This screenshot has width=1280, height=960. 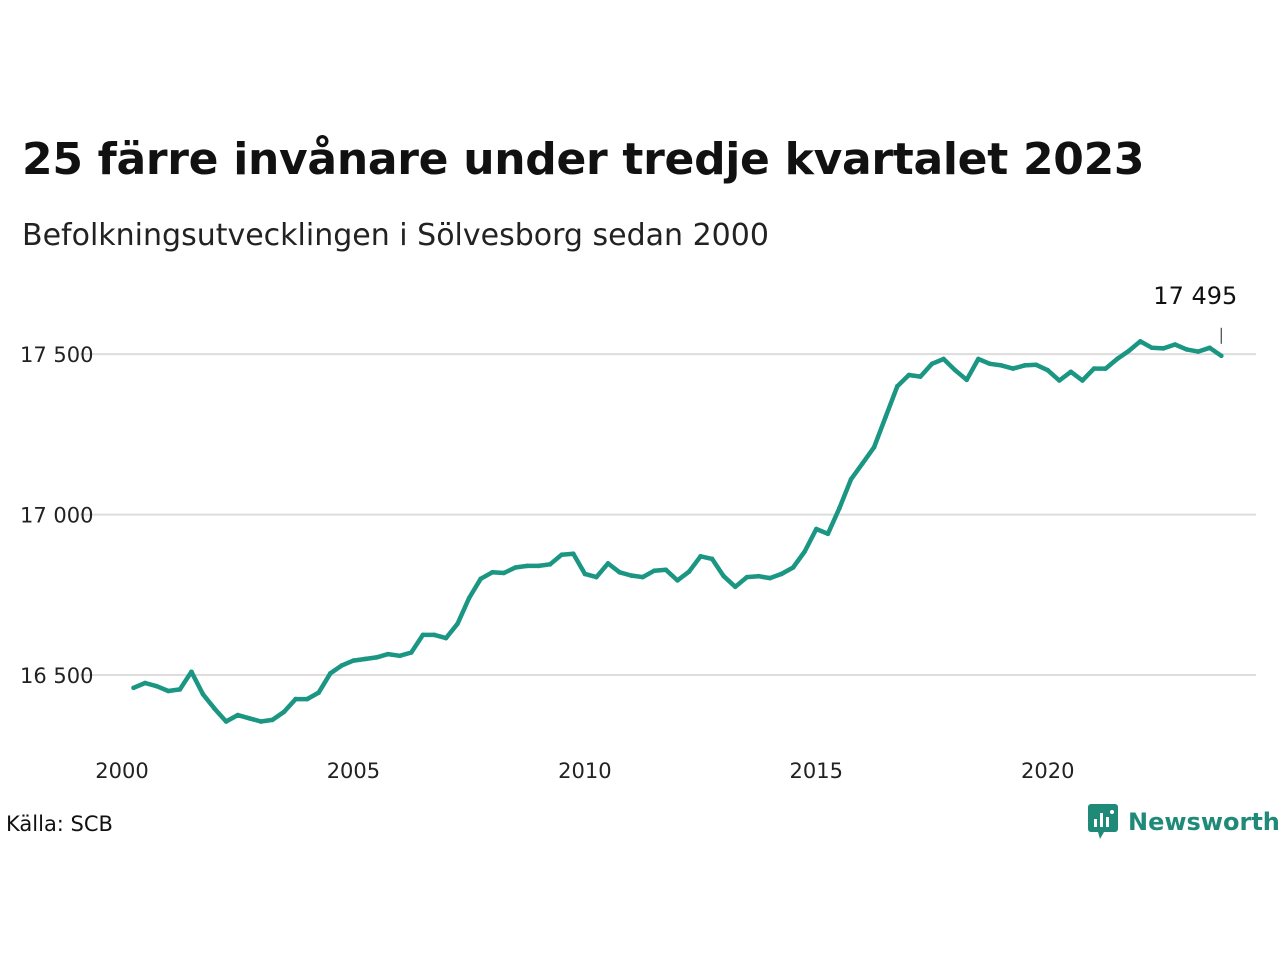 I want to click on y-tick-label: 17 000, so click(x=56, y=516).